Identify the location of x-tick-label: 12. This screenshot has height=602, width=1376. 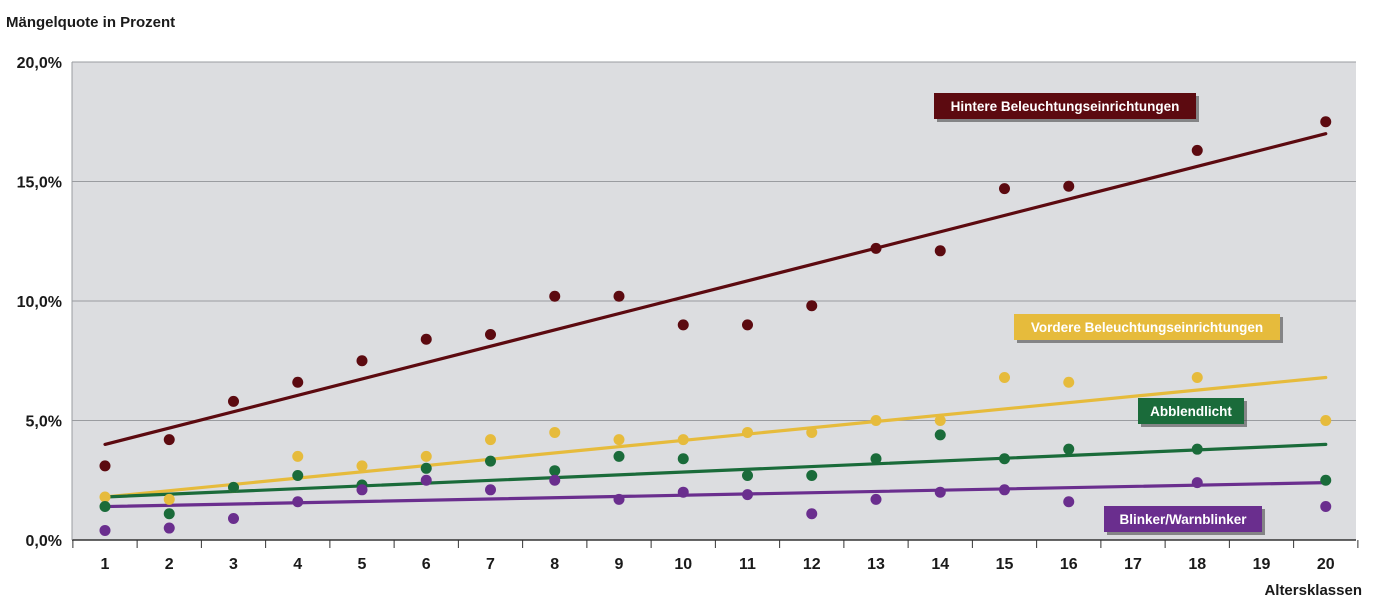
(812, 564).